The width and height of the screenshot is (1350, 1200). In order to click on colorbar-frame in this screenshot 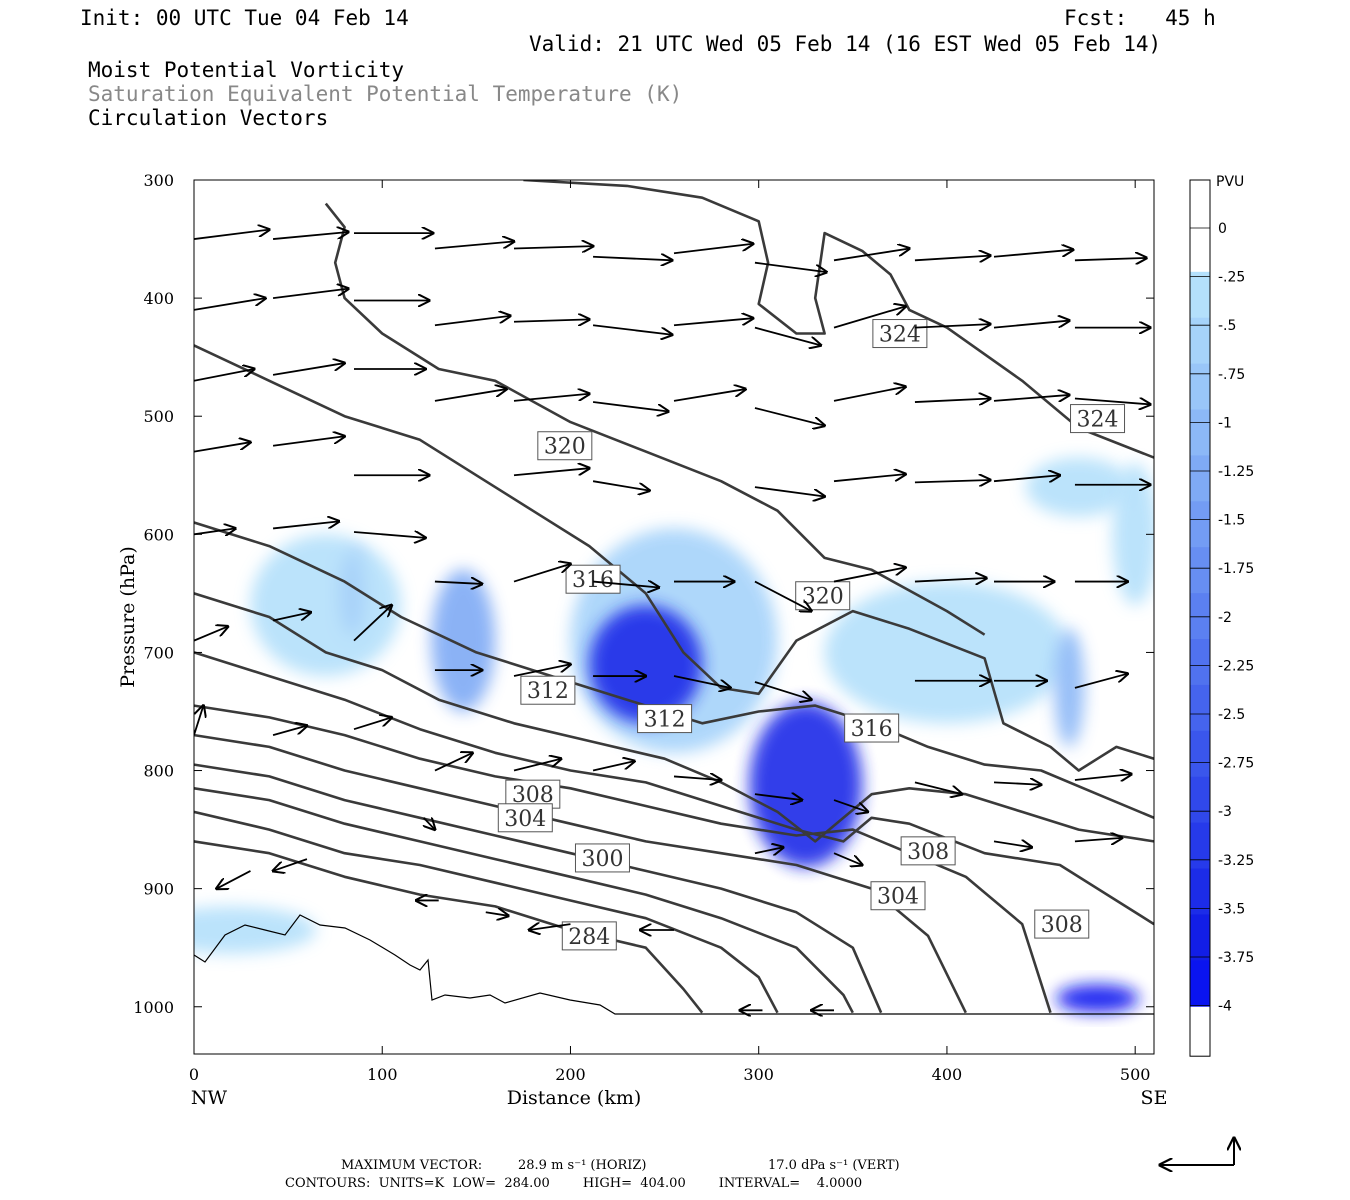, I will do `click(1200, 618)`.